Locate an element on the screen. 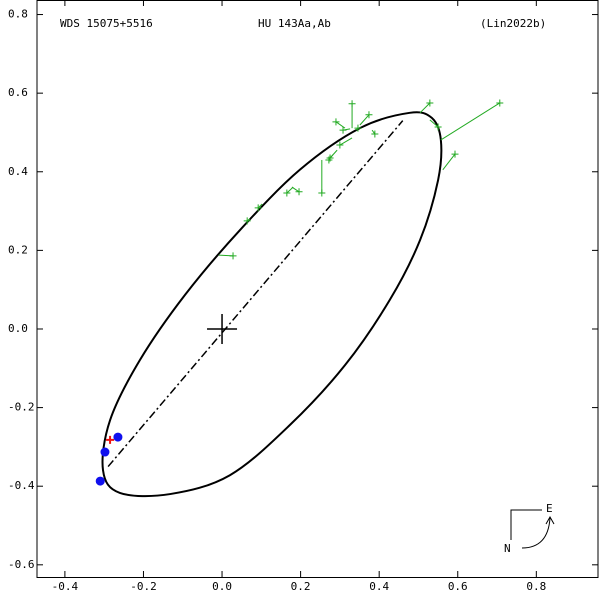 The height and width of the screenshot is (600, 600). compass-arrow is located at coordinates (536, 533).